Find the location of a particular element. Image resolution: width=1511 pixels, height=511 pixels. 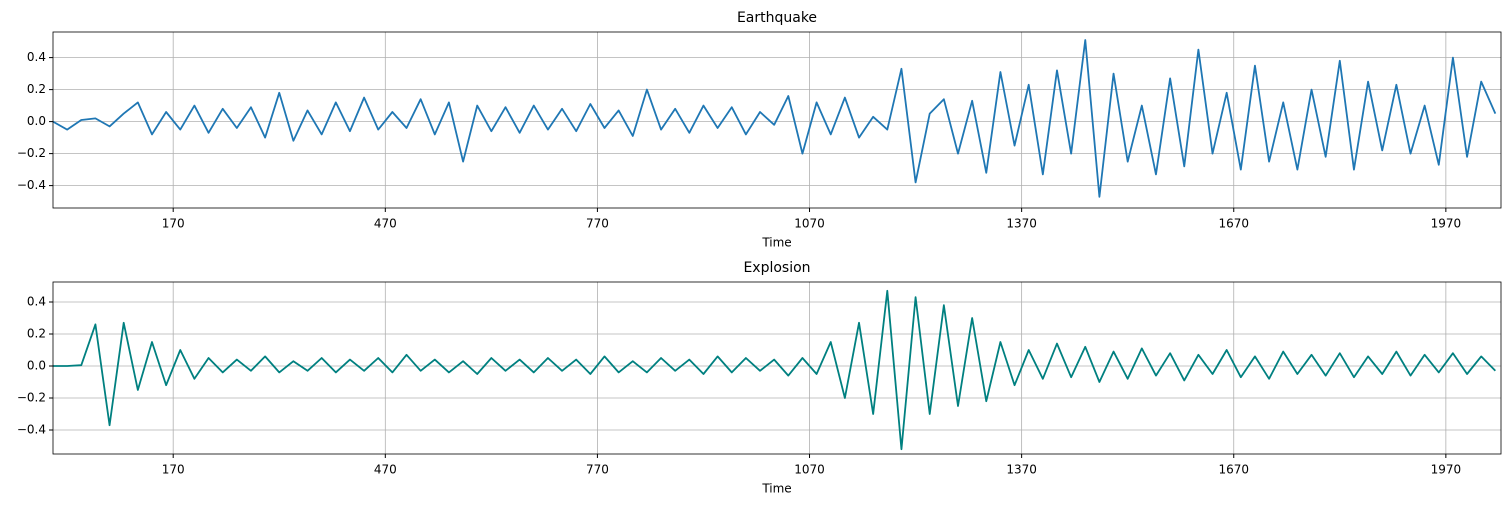

chart-title: Earthquake is located at coordinates (777, 18).